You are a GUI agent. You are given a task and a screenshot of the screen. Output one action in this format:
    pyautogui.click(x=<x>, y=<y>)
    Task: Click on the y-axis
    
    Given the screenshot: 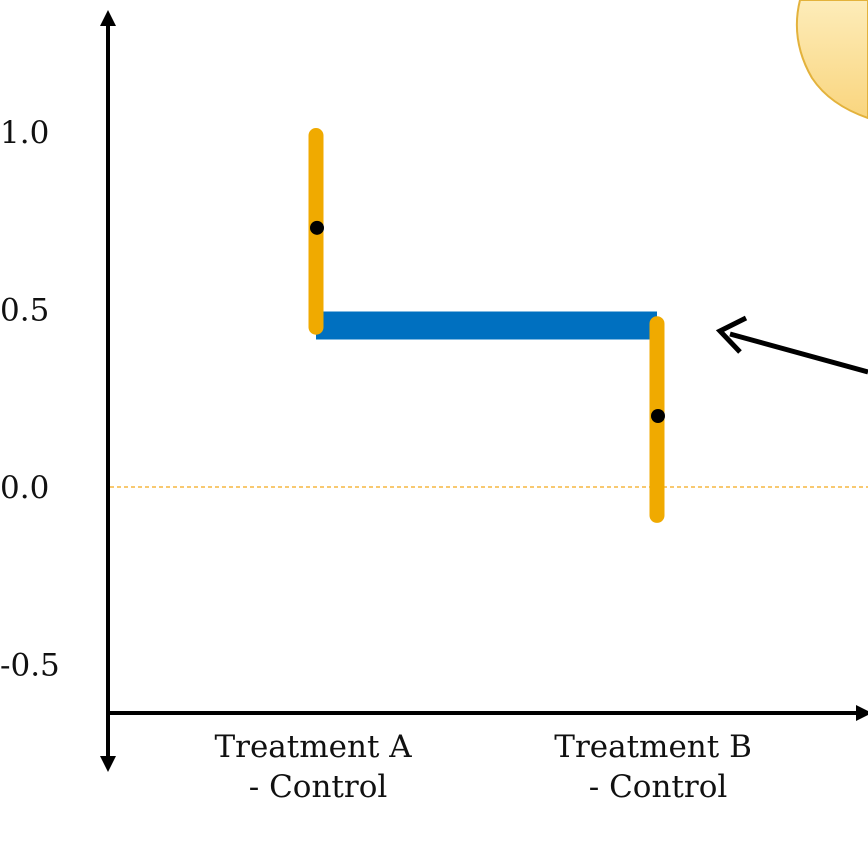 What is the action you would take?
    pyautogui.click(x=108, y=391)
    